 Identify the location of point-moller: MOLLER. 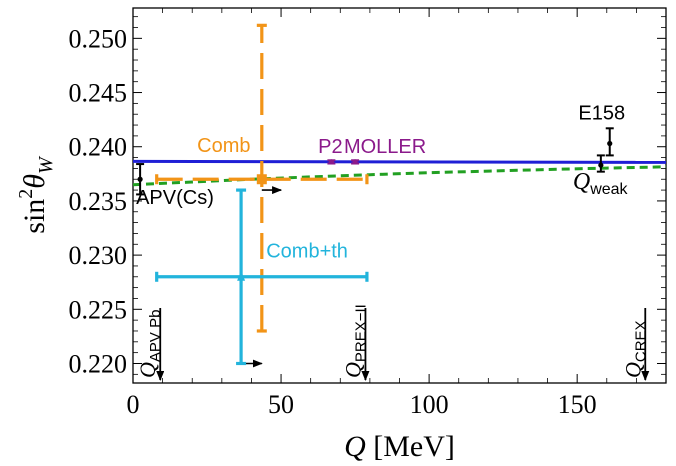
(385, 150).